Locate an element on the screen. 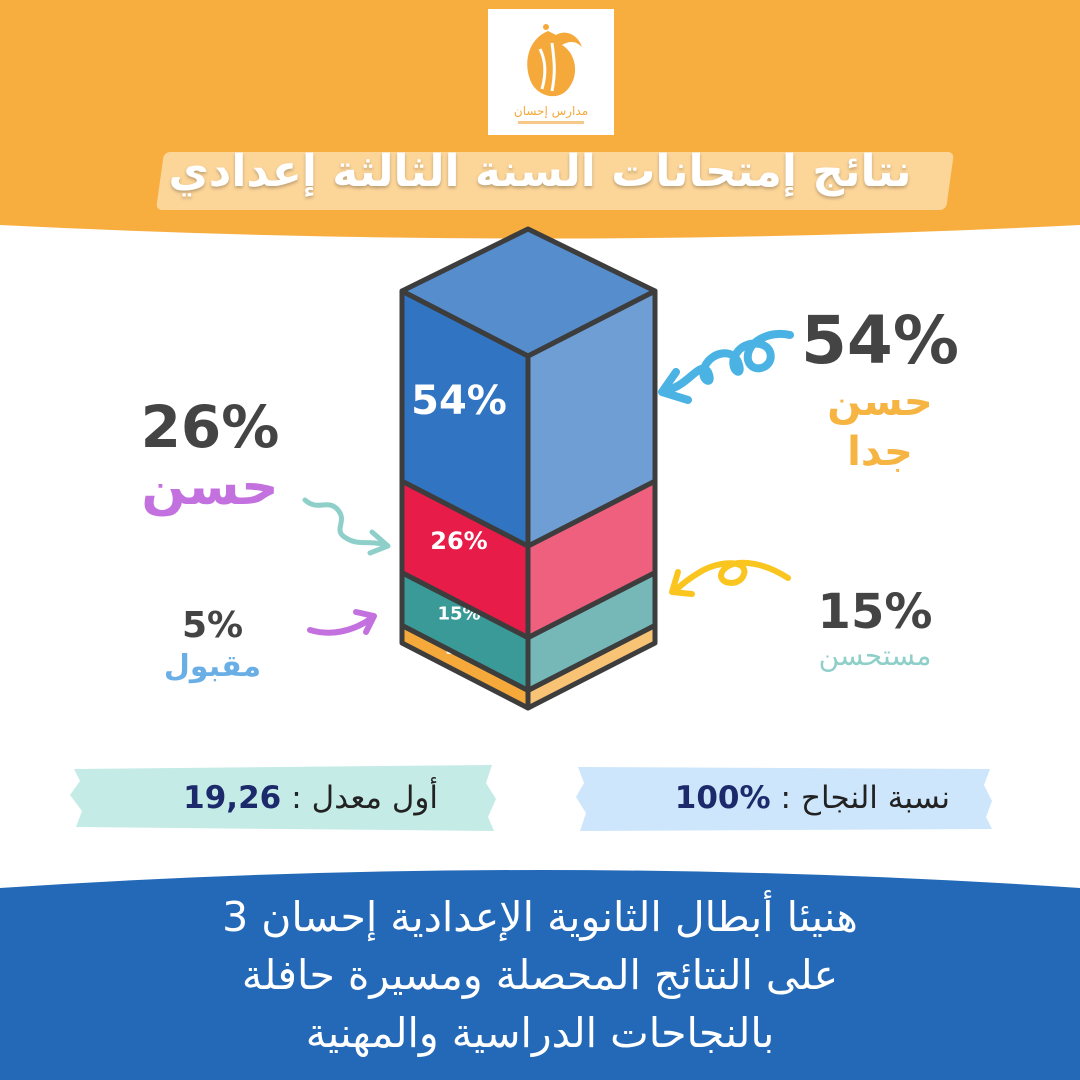 The height and width of the screenshot is (1080, 1080). footer-line-2: على النتائج المحصلة ومسيرة حافلة is located at coordinates (540, 975).